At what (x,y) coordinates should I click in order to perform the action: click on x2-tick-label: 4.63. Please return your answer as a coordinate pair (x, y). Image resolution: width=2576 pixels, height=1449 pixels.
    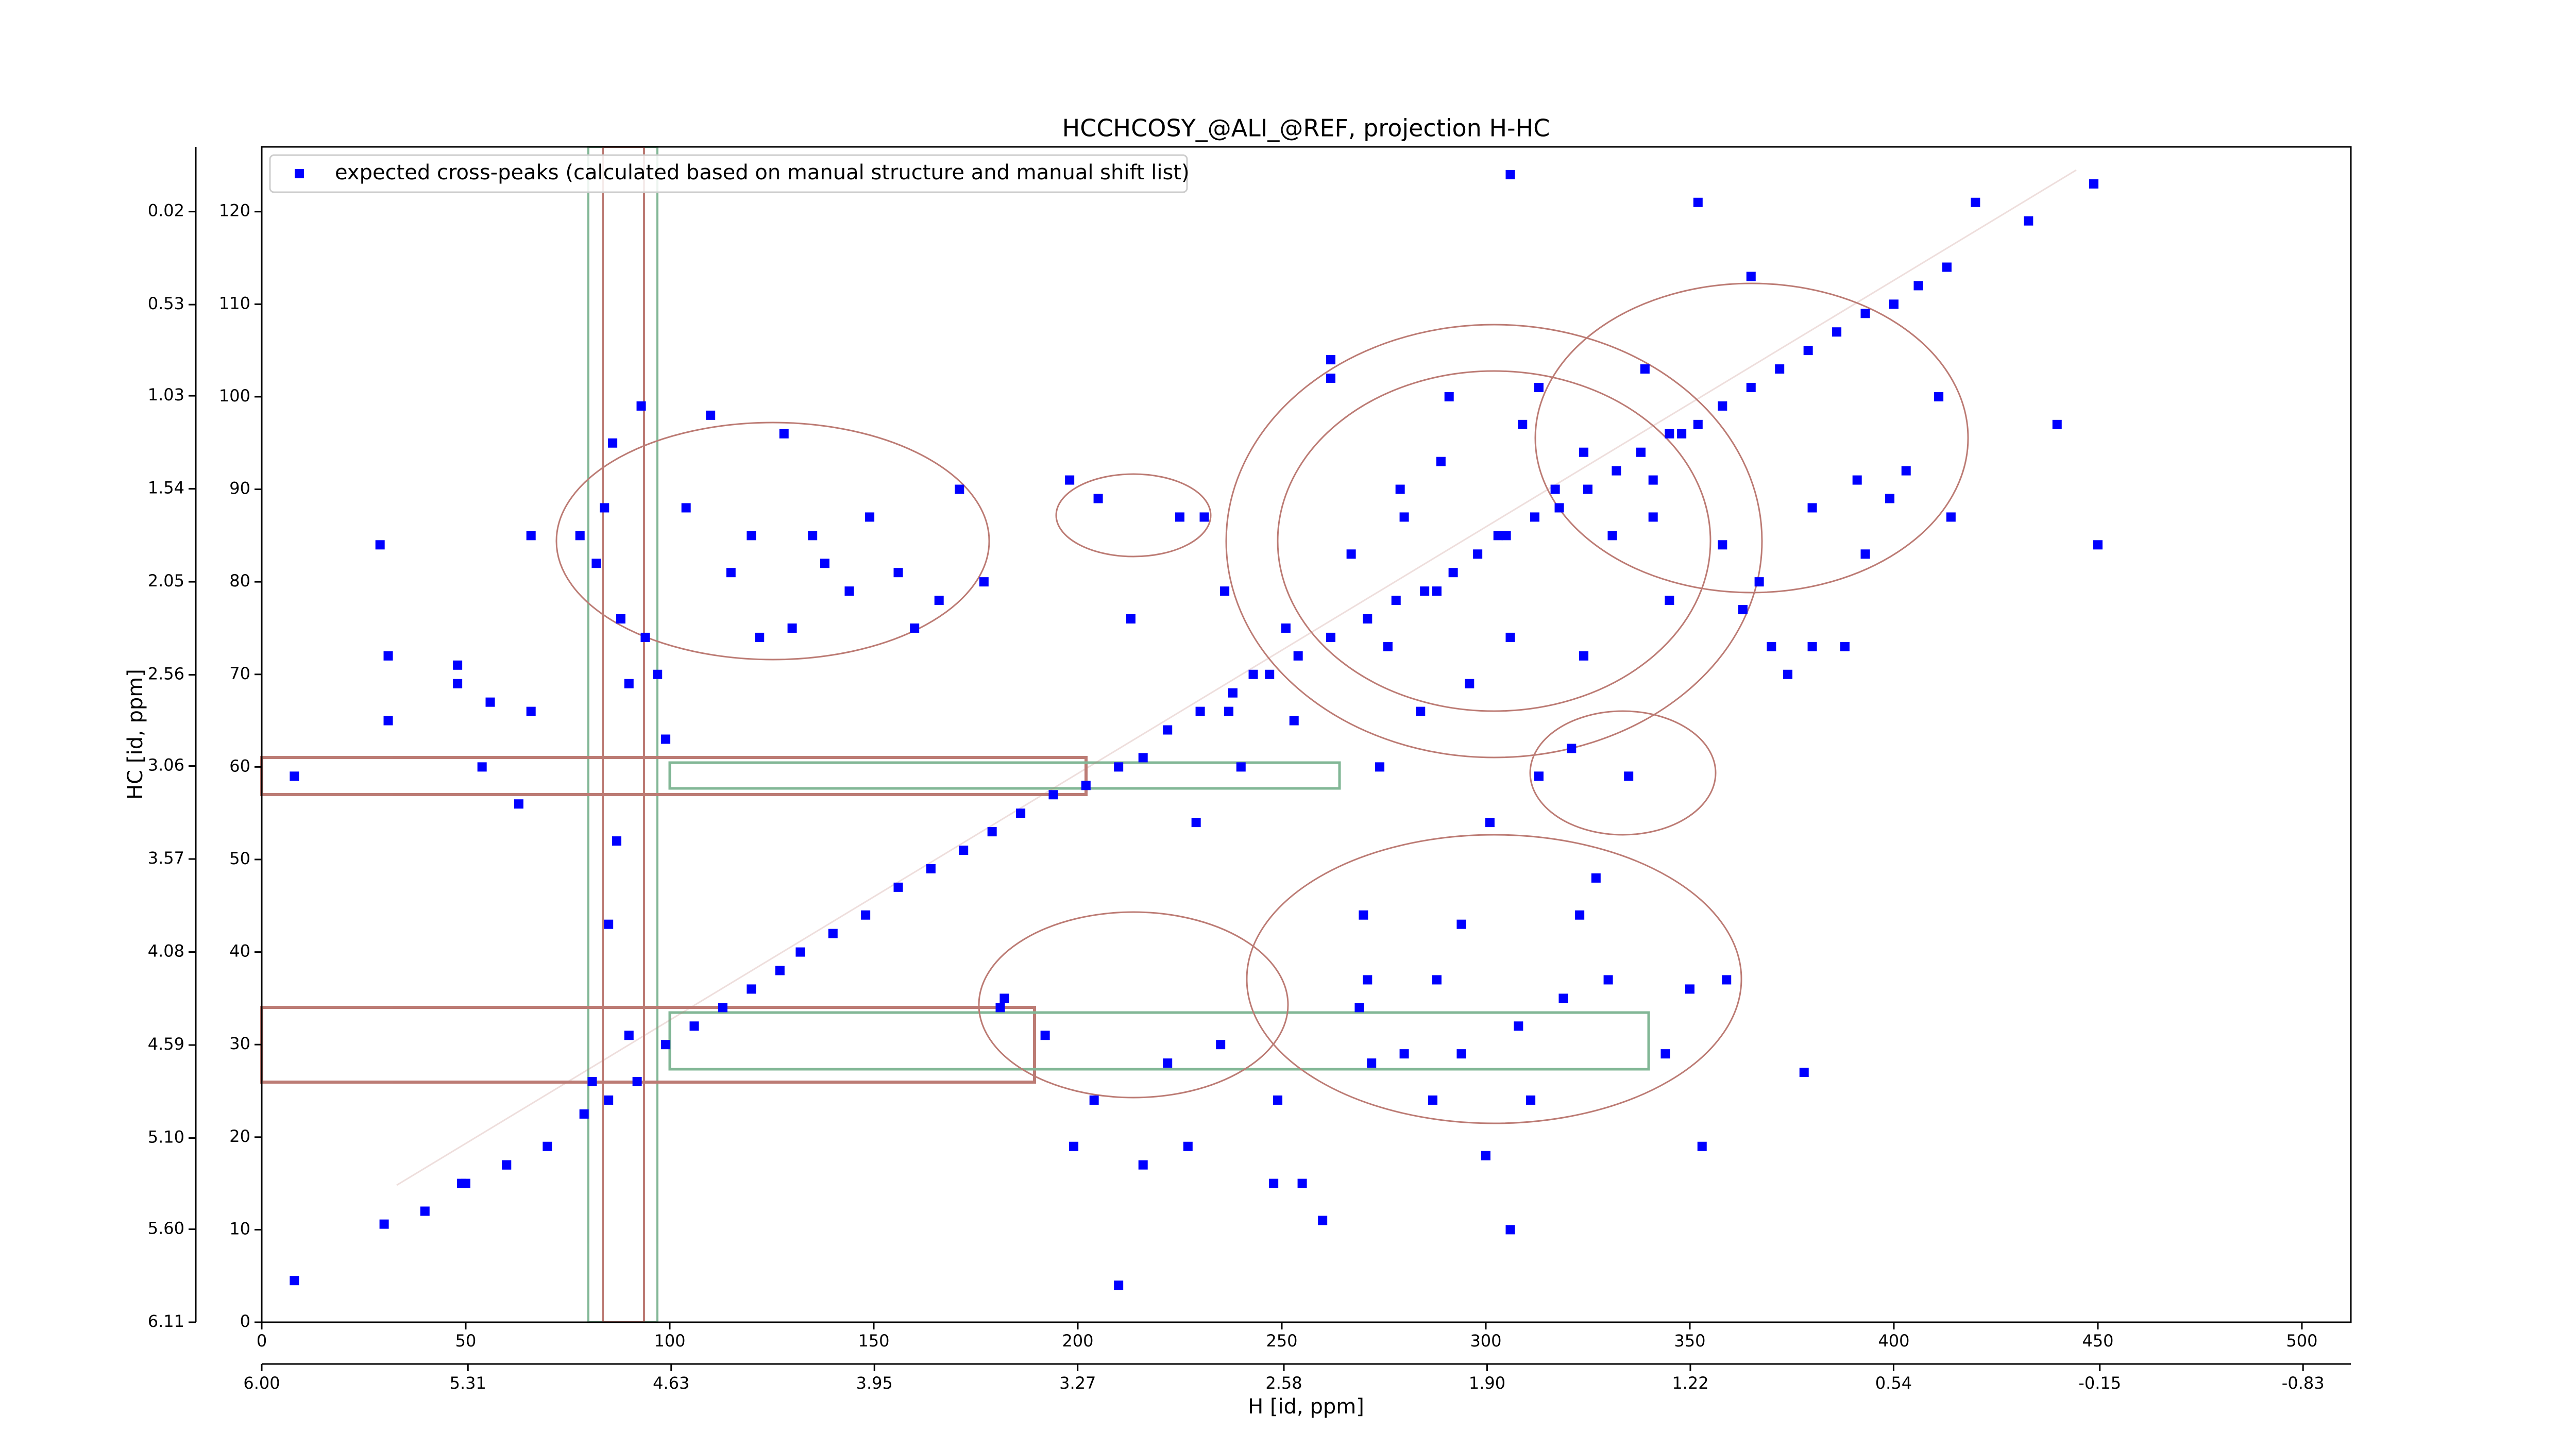
    Looking at the image, I should click on (671, 1383).